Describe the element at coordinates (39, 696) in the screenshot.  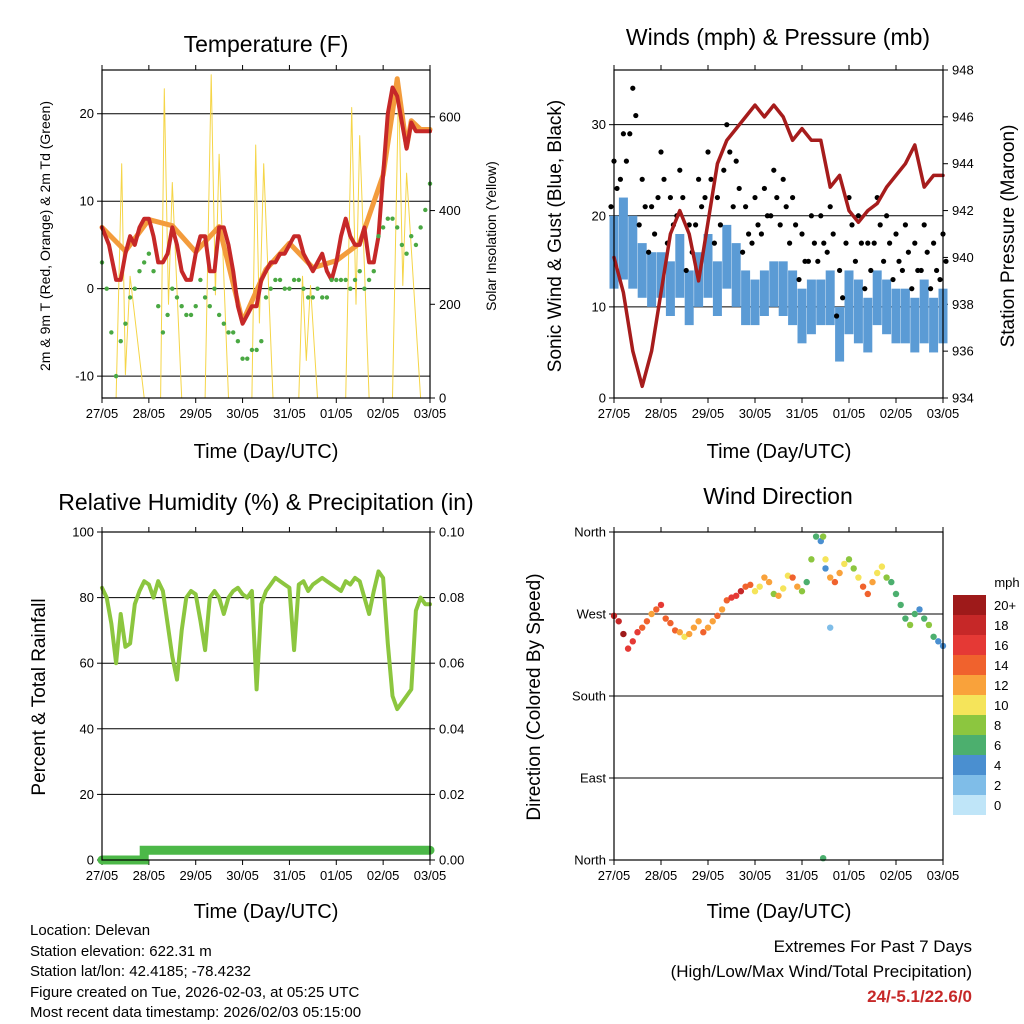
I see `humidity-ylabel: Percent & Total Rainfall` at that location.